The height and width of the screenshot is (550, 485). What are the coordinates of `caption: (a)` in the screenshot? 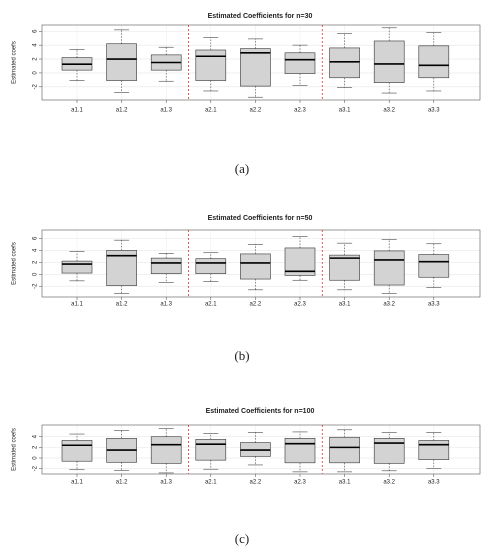 It's located at (242, 168).